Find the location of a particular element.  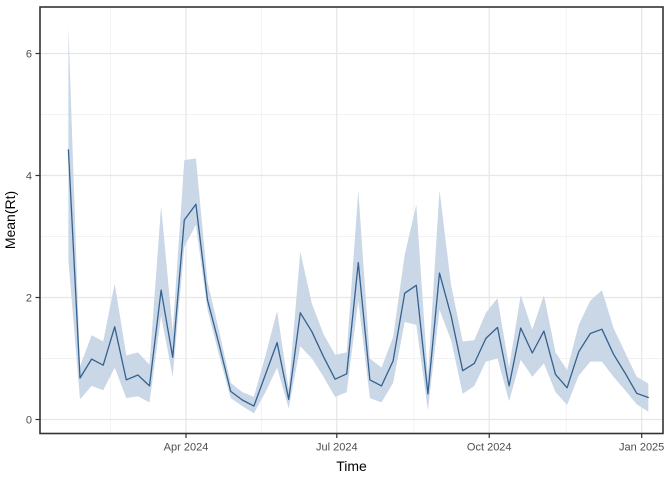

y-tick-label: 2 is located at coordinates (29, 299).